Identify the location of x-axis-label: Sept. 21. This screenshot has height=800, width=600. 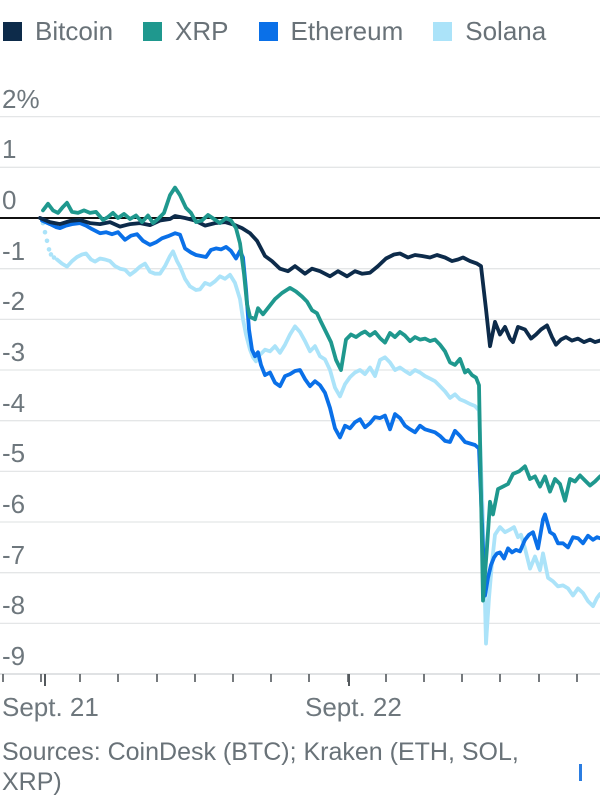
(50, 707).